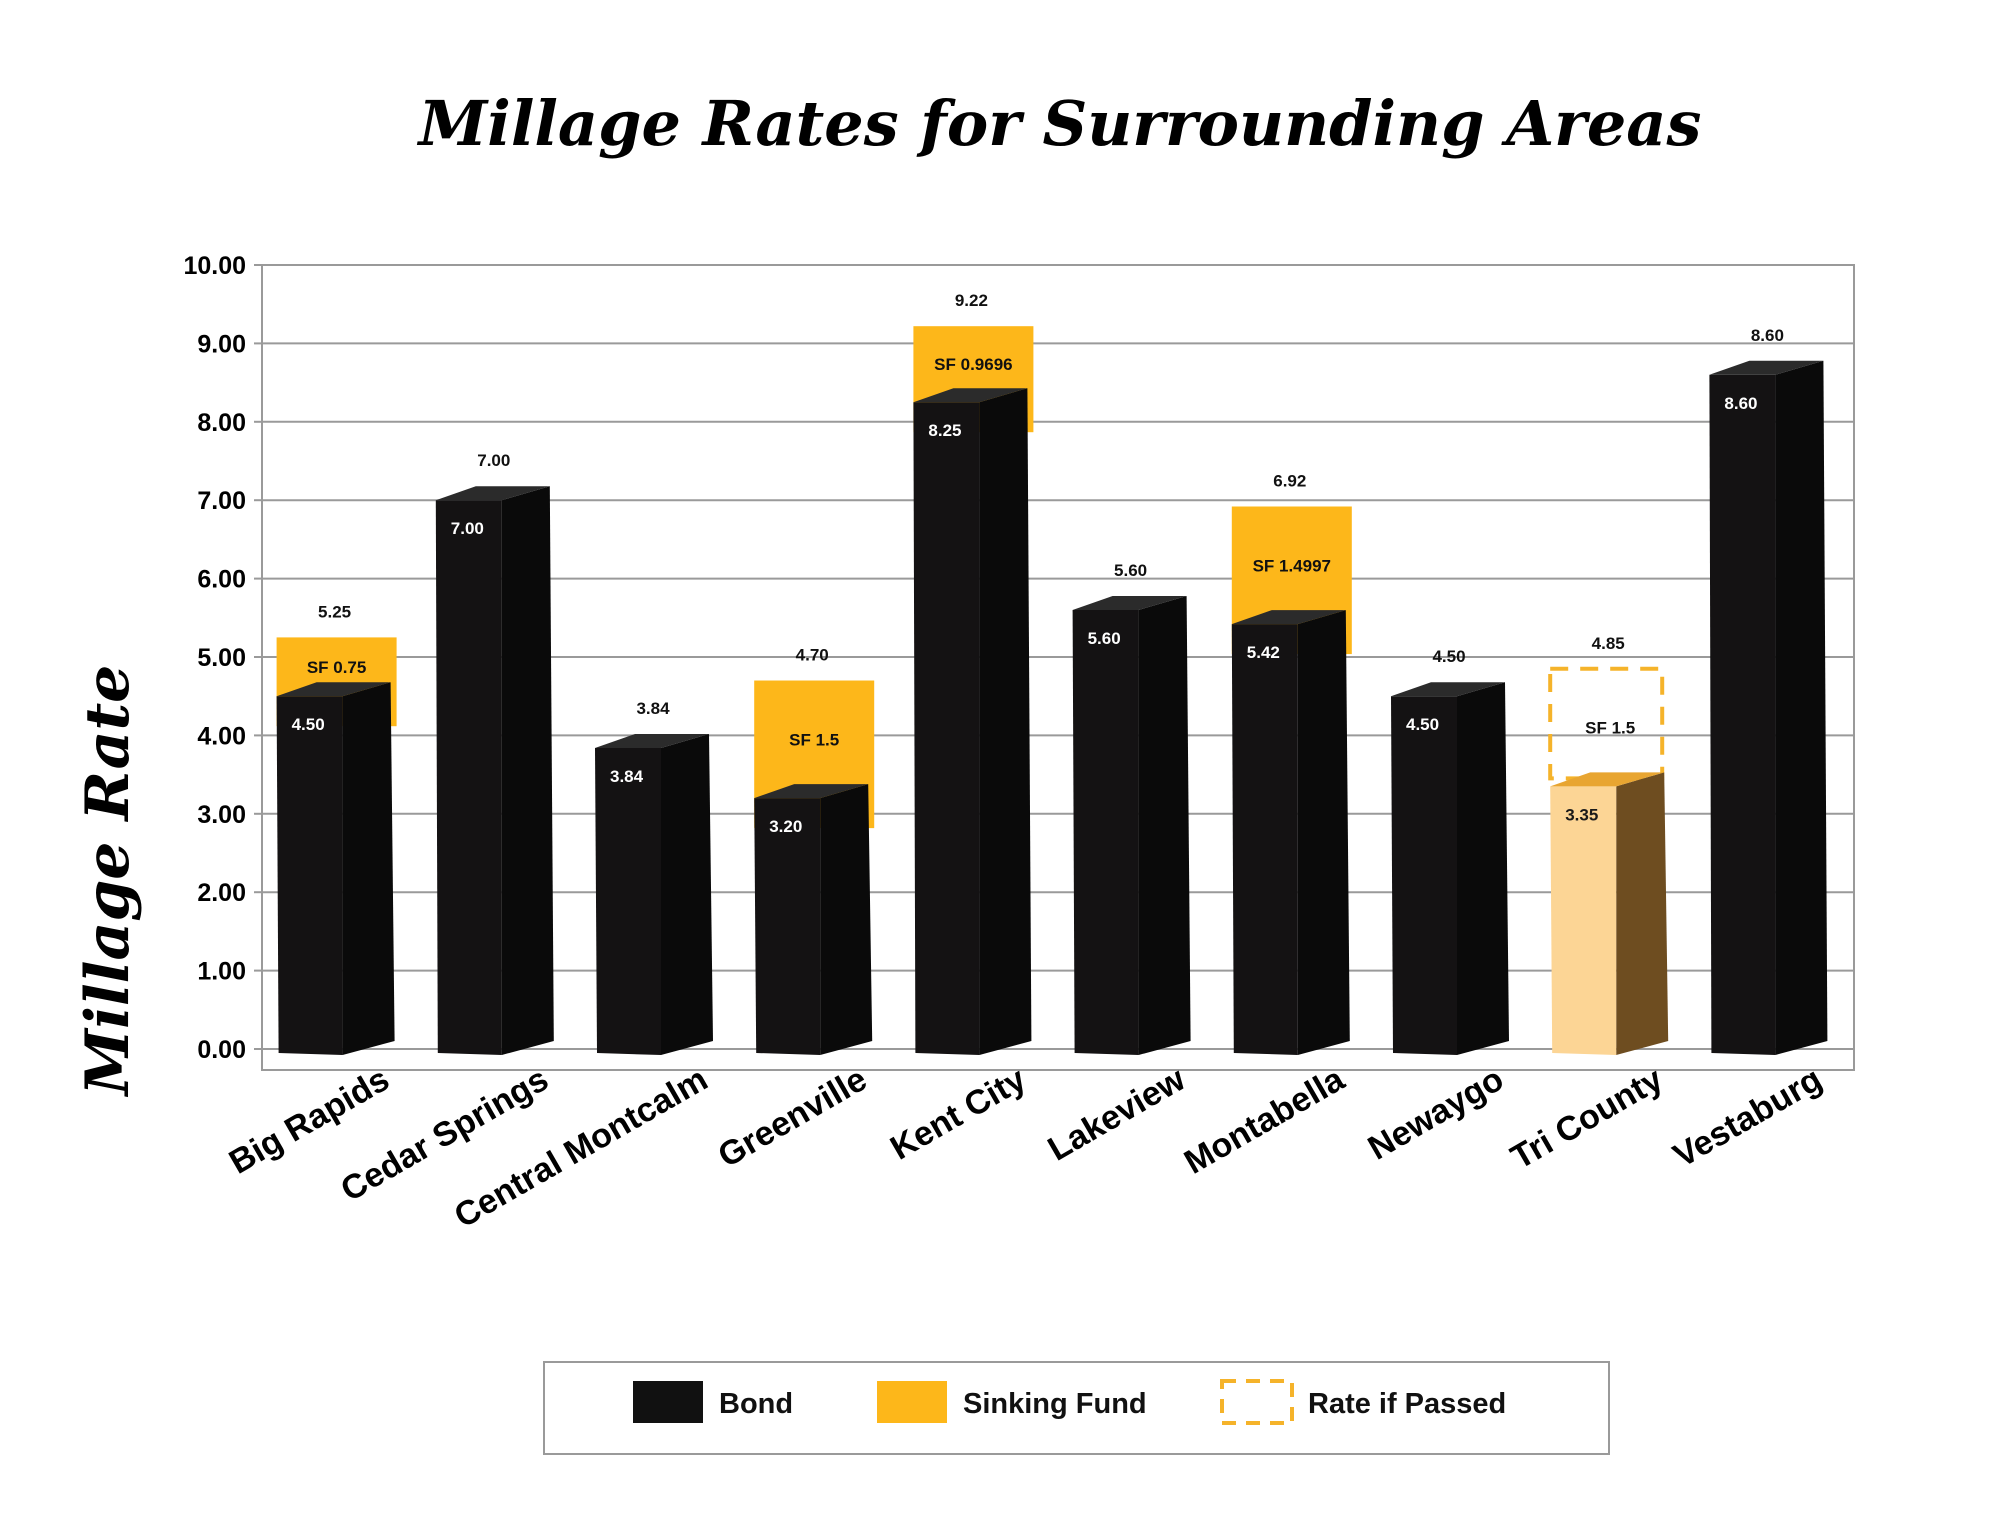 This screenshot has height=1537, width=1994. Describe the element at coordinates (1581, 814) in the screenshot. I see `bar-bond-label: 3.35` at that location.